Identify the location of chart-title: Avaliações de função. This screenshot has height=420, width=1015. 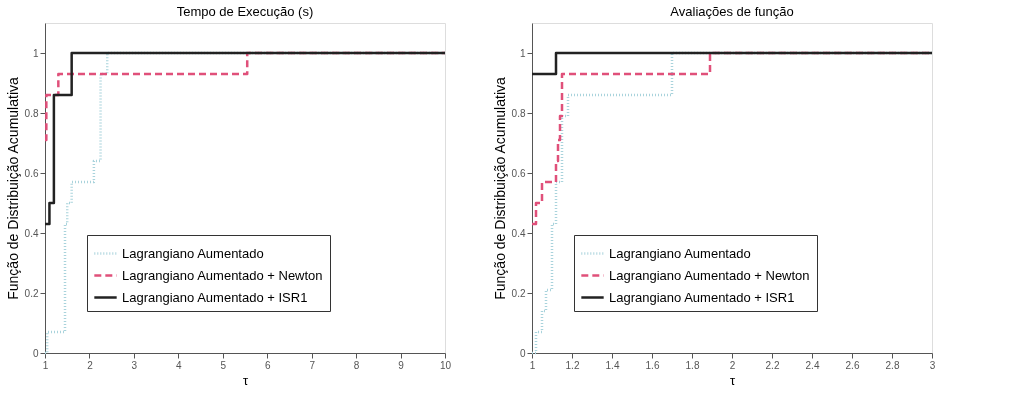
(732, 11).